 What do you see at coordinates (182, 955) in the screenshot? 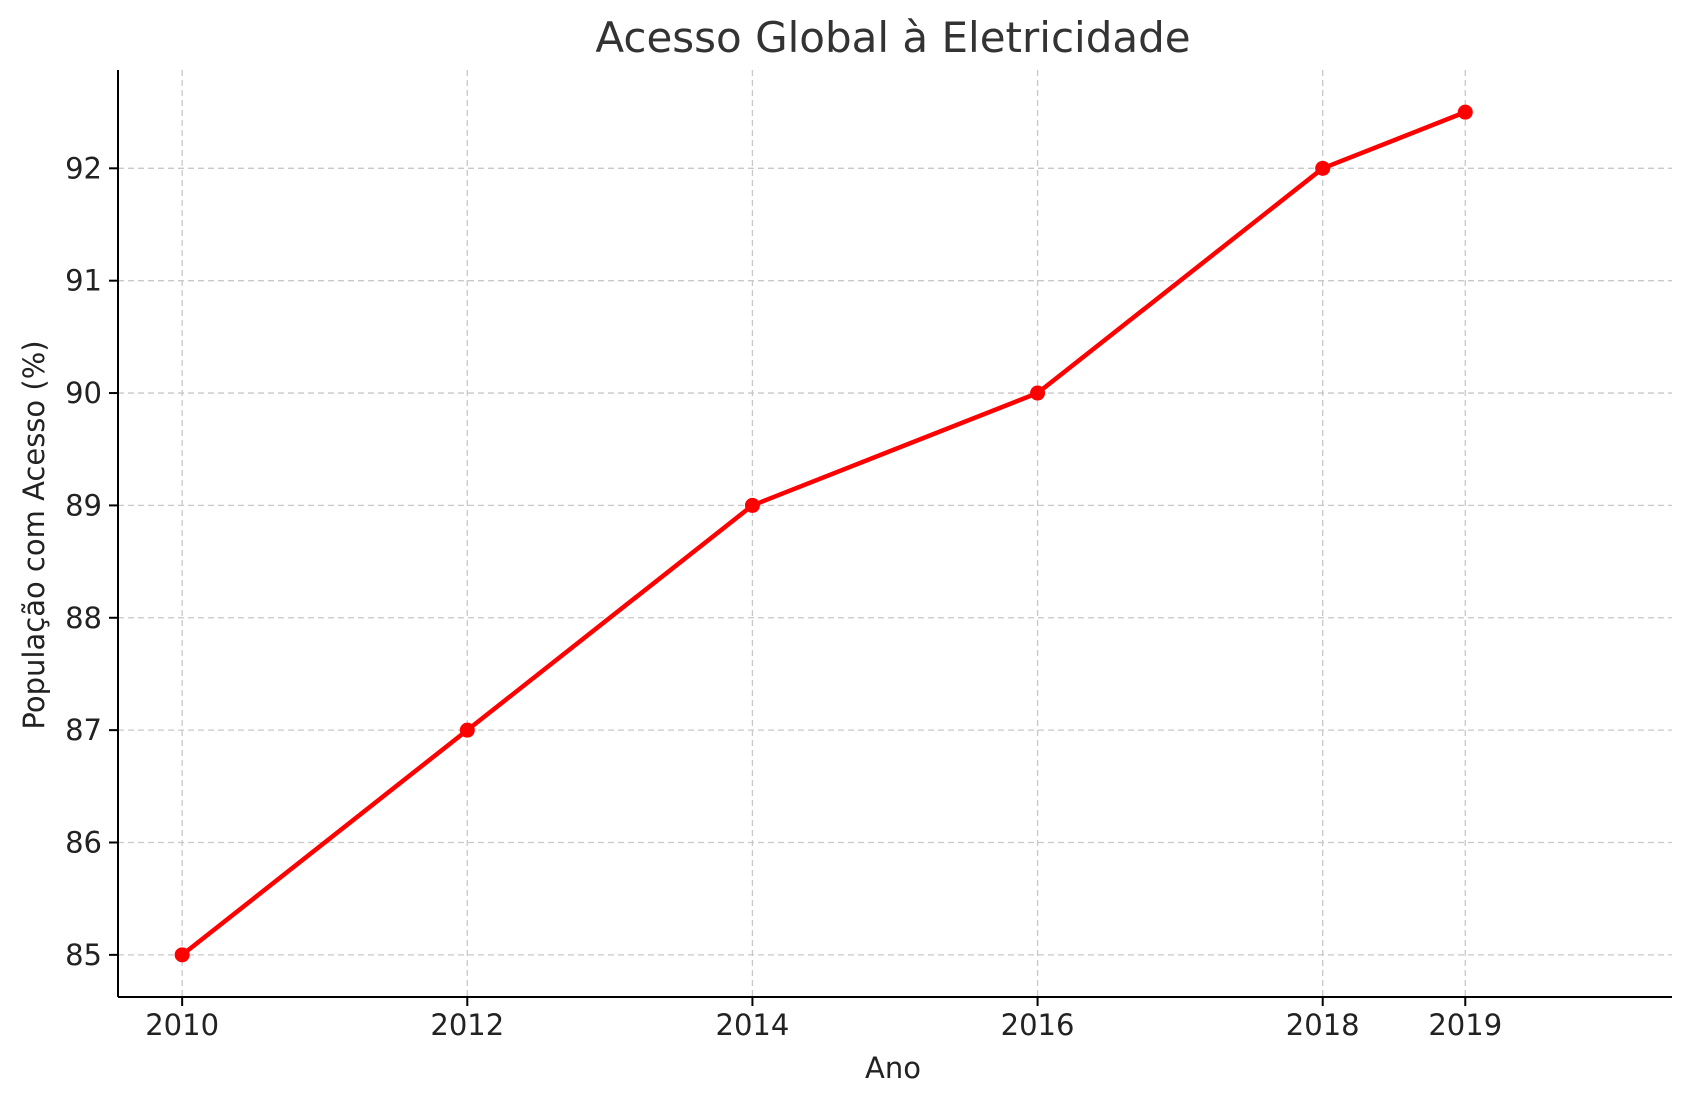
I see `data-point-2010` at bounding box center [182, 955].